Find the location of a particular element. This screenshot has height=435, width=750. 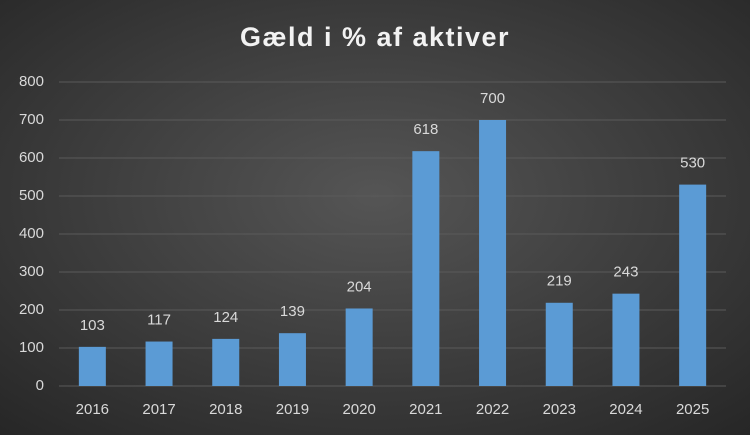

data-label: 219 is located at coordinates (559, 281).